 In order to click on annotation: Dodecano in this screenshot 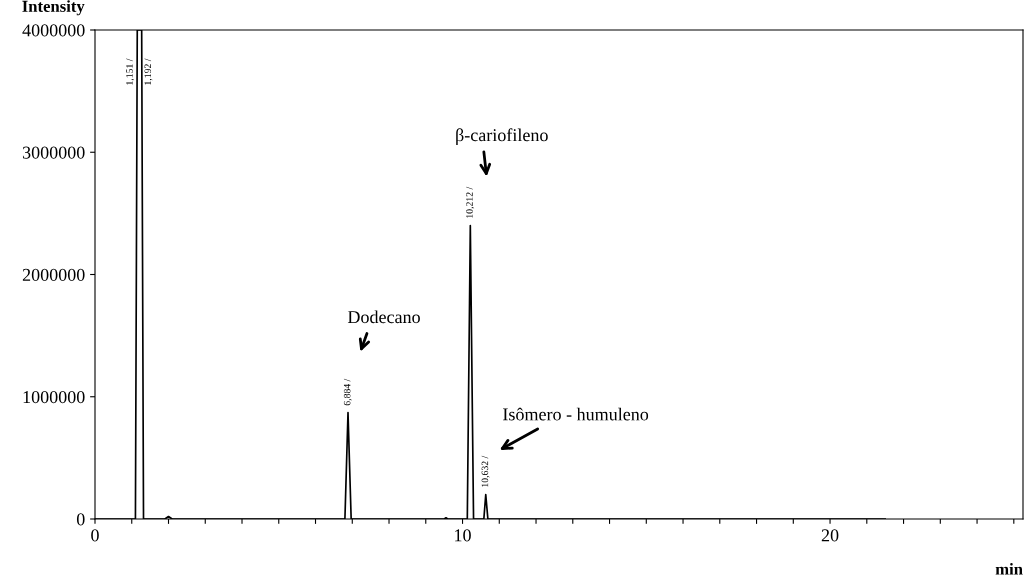, I will do `click(383, 317)`.